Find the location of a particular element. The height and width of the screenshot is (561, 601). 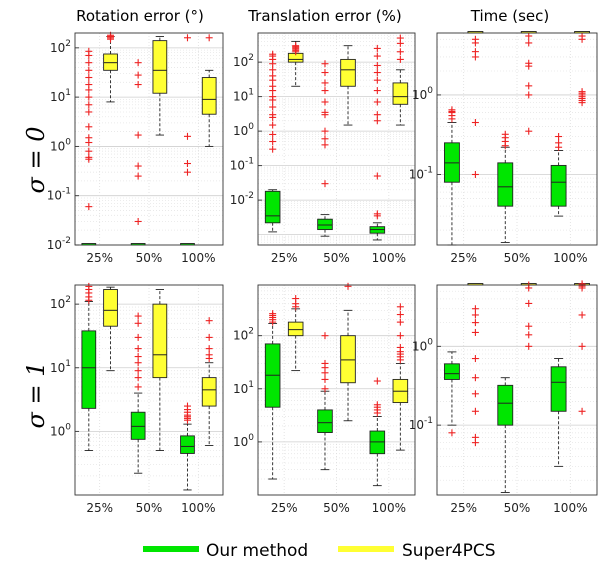

row-label-sigma-0: σ = 0 is located at coordinates (36, 159).